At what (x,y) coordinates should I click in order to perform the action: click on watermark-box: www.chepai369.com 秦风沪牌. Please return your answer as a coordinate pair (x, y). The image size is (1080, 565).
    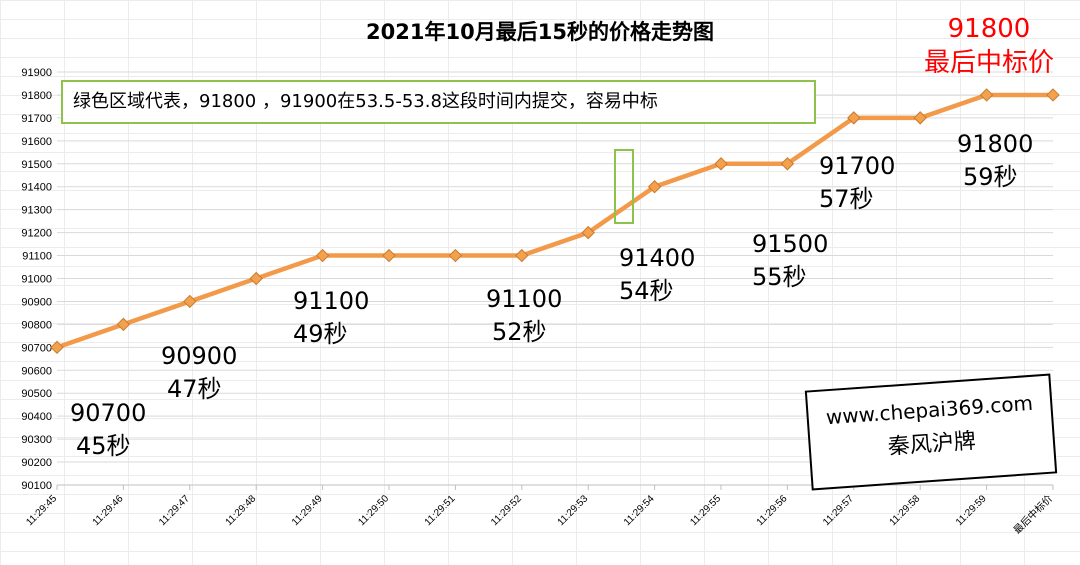
    Looking at the image, I should click on (931, 432).